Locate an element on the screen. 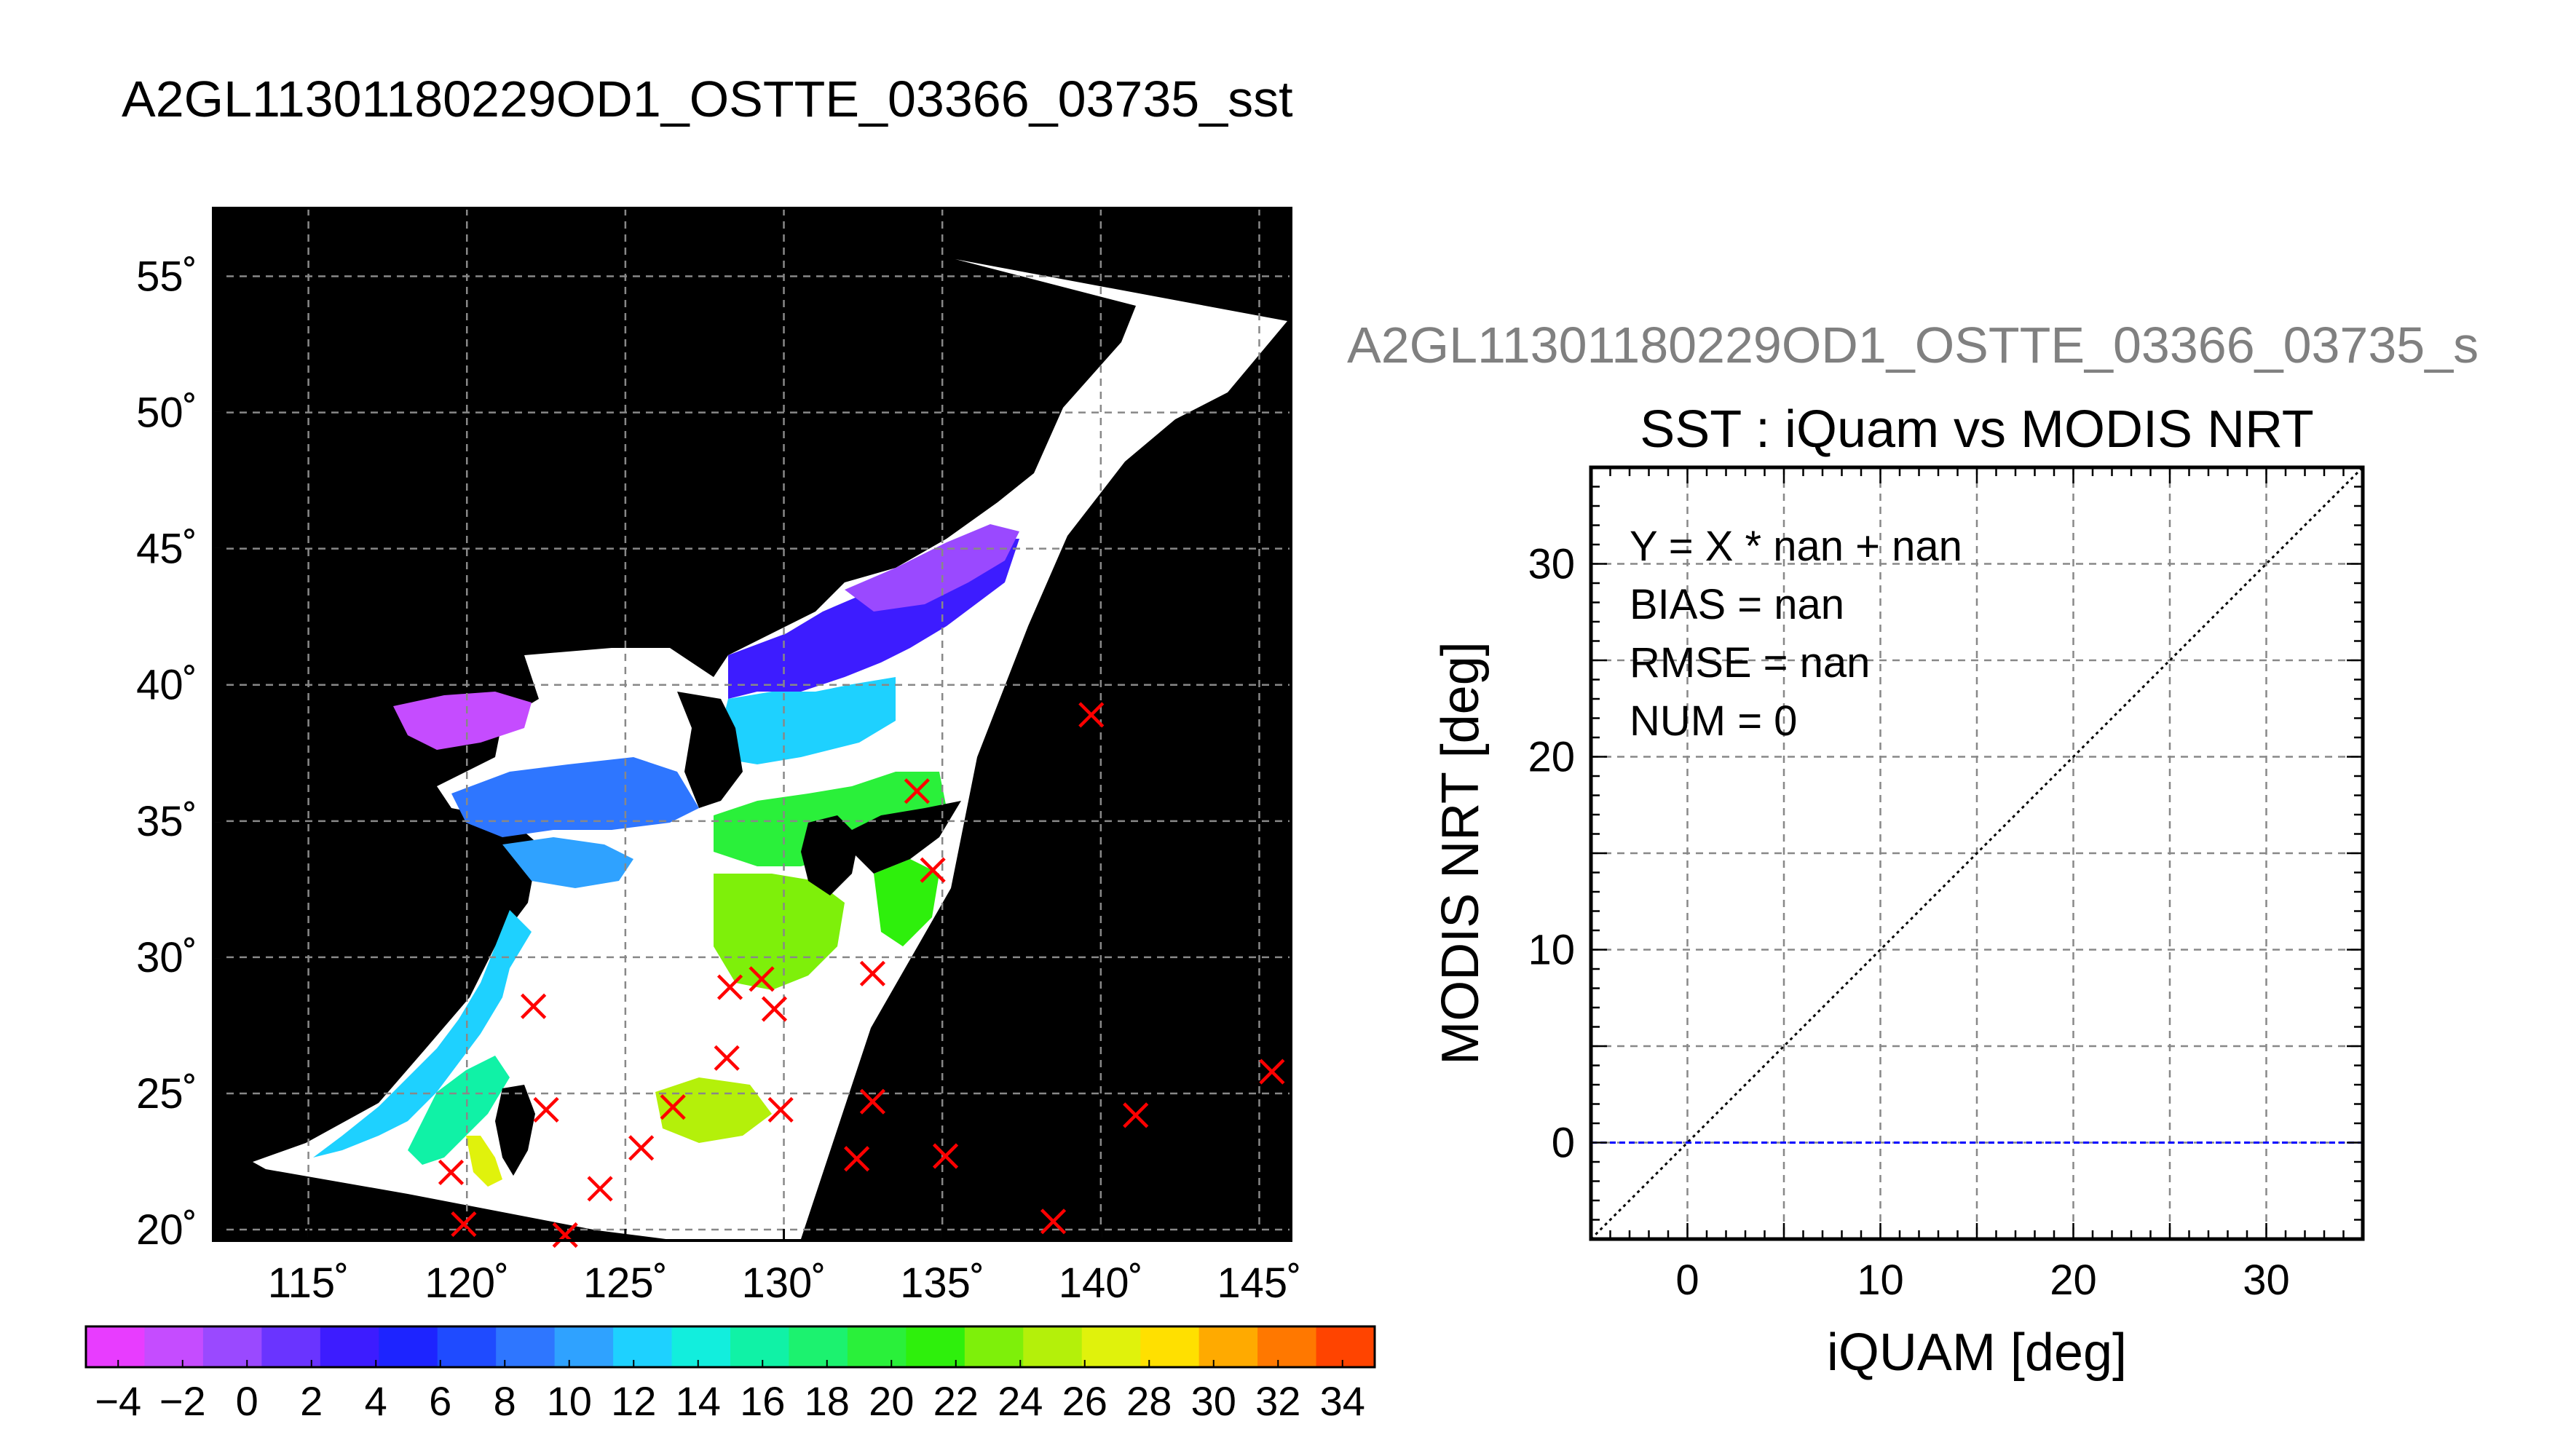  sst-patch-yellow-sea-south is located at coordinates (567, 862).